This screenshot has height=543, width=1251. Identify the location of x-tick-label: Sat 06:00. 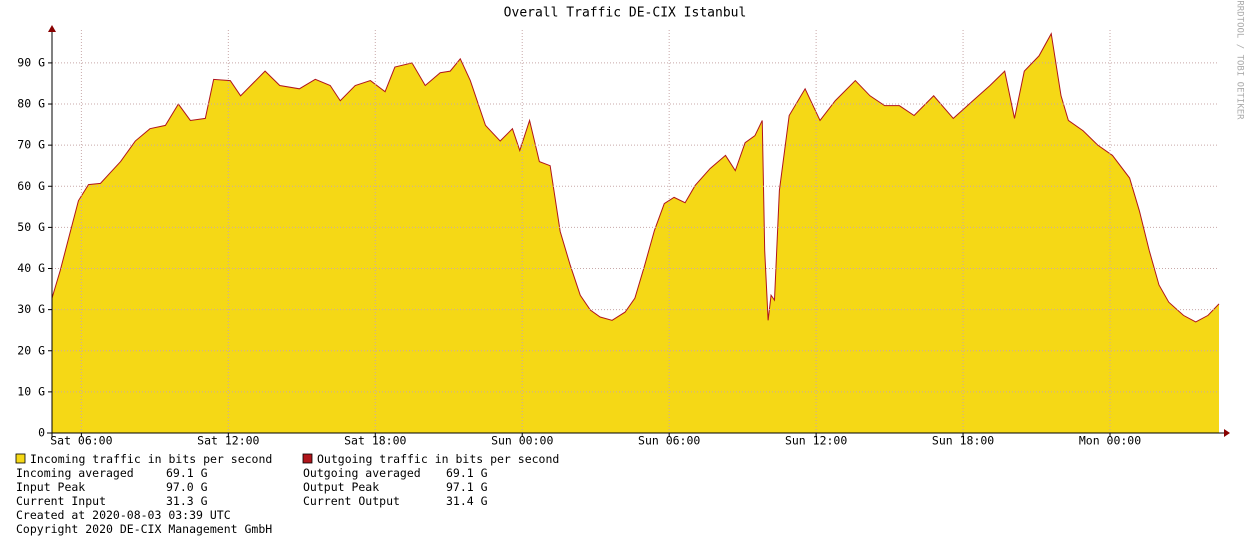
(81, 441).